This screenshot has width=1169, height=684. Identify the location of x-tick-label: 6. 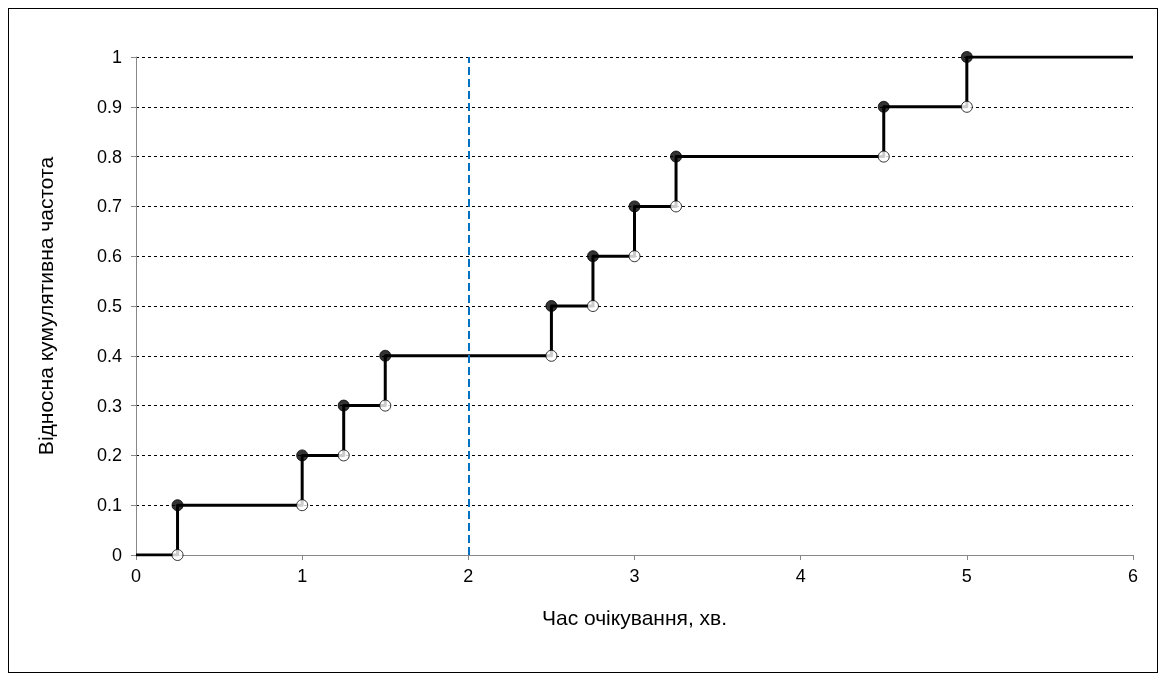
(1133, 576).